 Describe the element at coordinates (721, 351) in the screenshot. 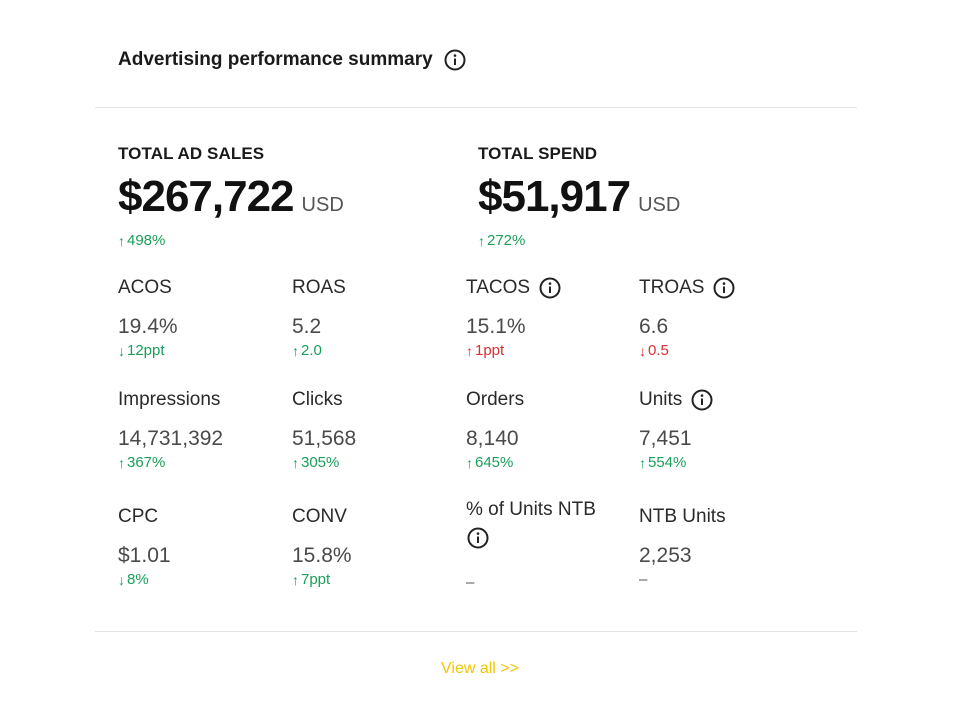

I see `metric-troas-change: ↓ 0.5` at that location.